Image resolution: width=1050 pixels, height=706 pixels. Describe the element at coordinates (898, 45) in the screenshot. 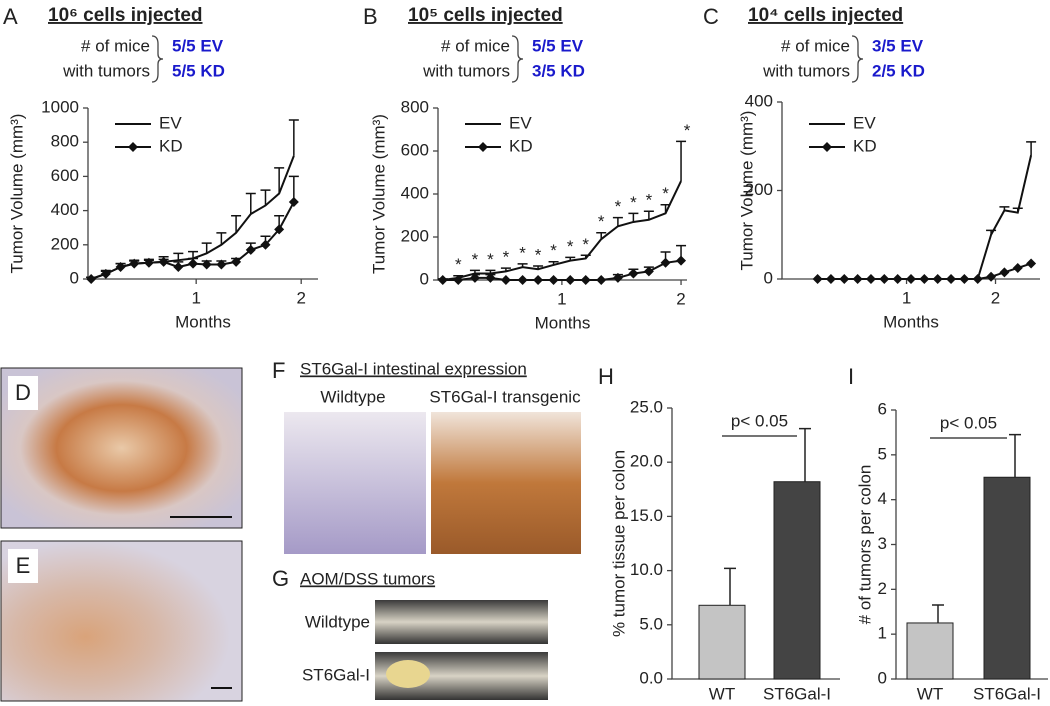

I see `mice-count: 3/5 EV` at that location.